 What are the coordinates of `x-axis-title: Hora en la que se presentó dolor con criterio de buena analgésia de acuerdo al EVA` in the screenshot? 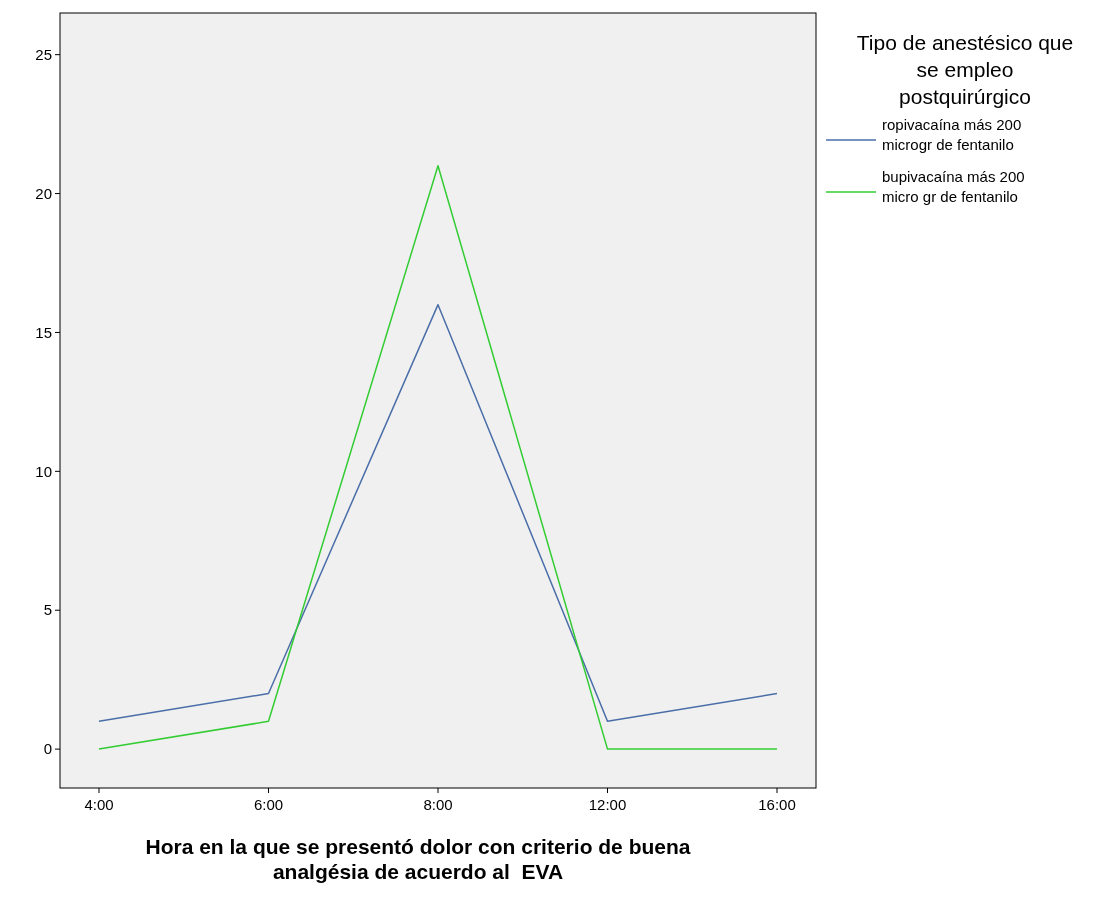 It's located at (418, 859).